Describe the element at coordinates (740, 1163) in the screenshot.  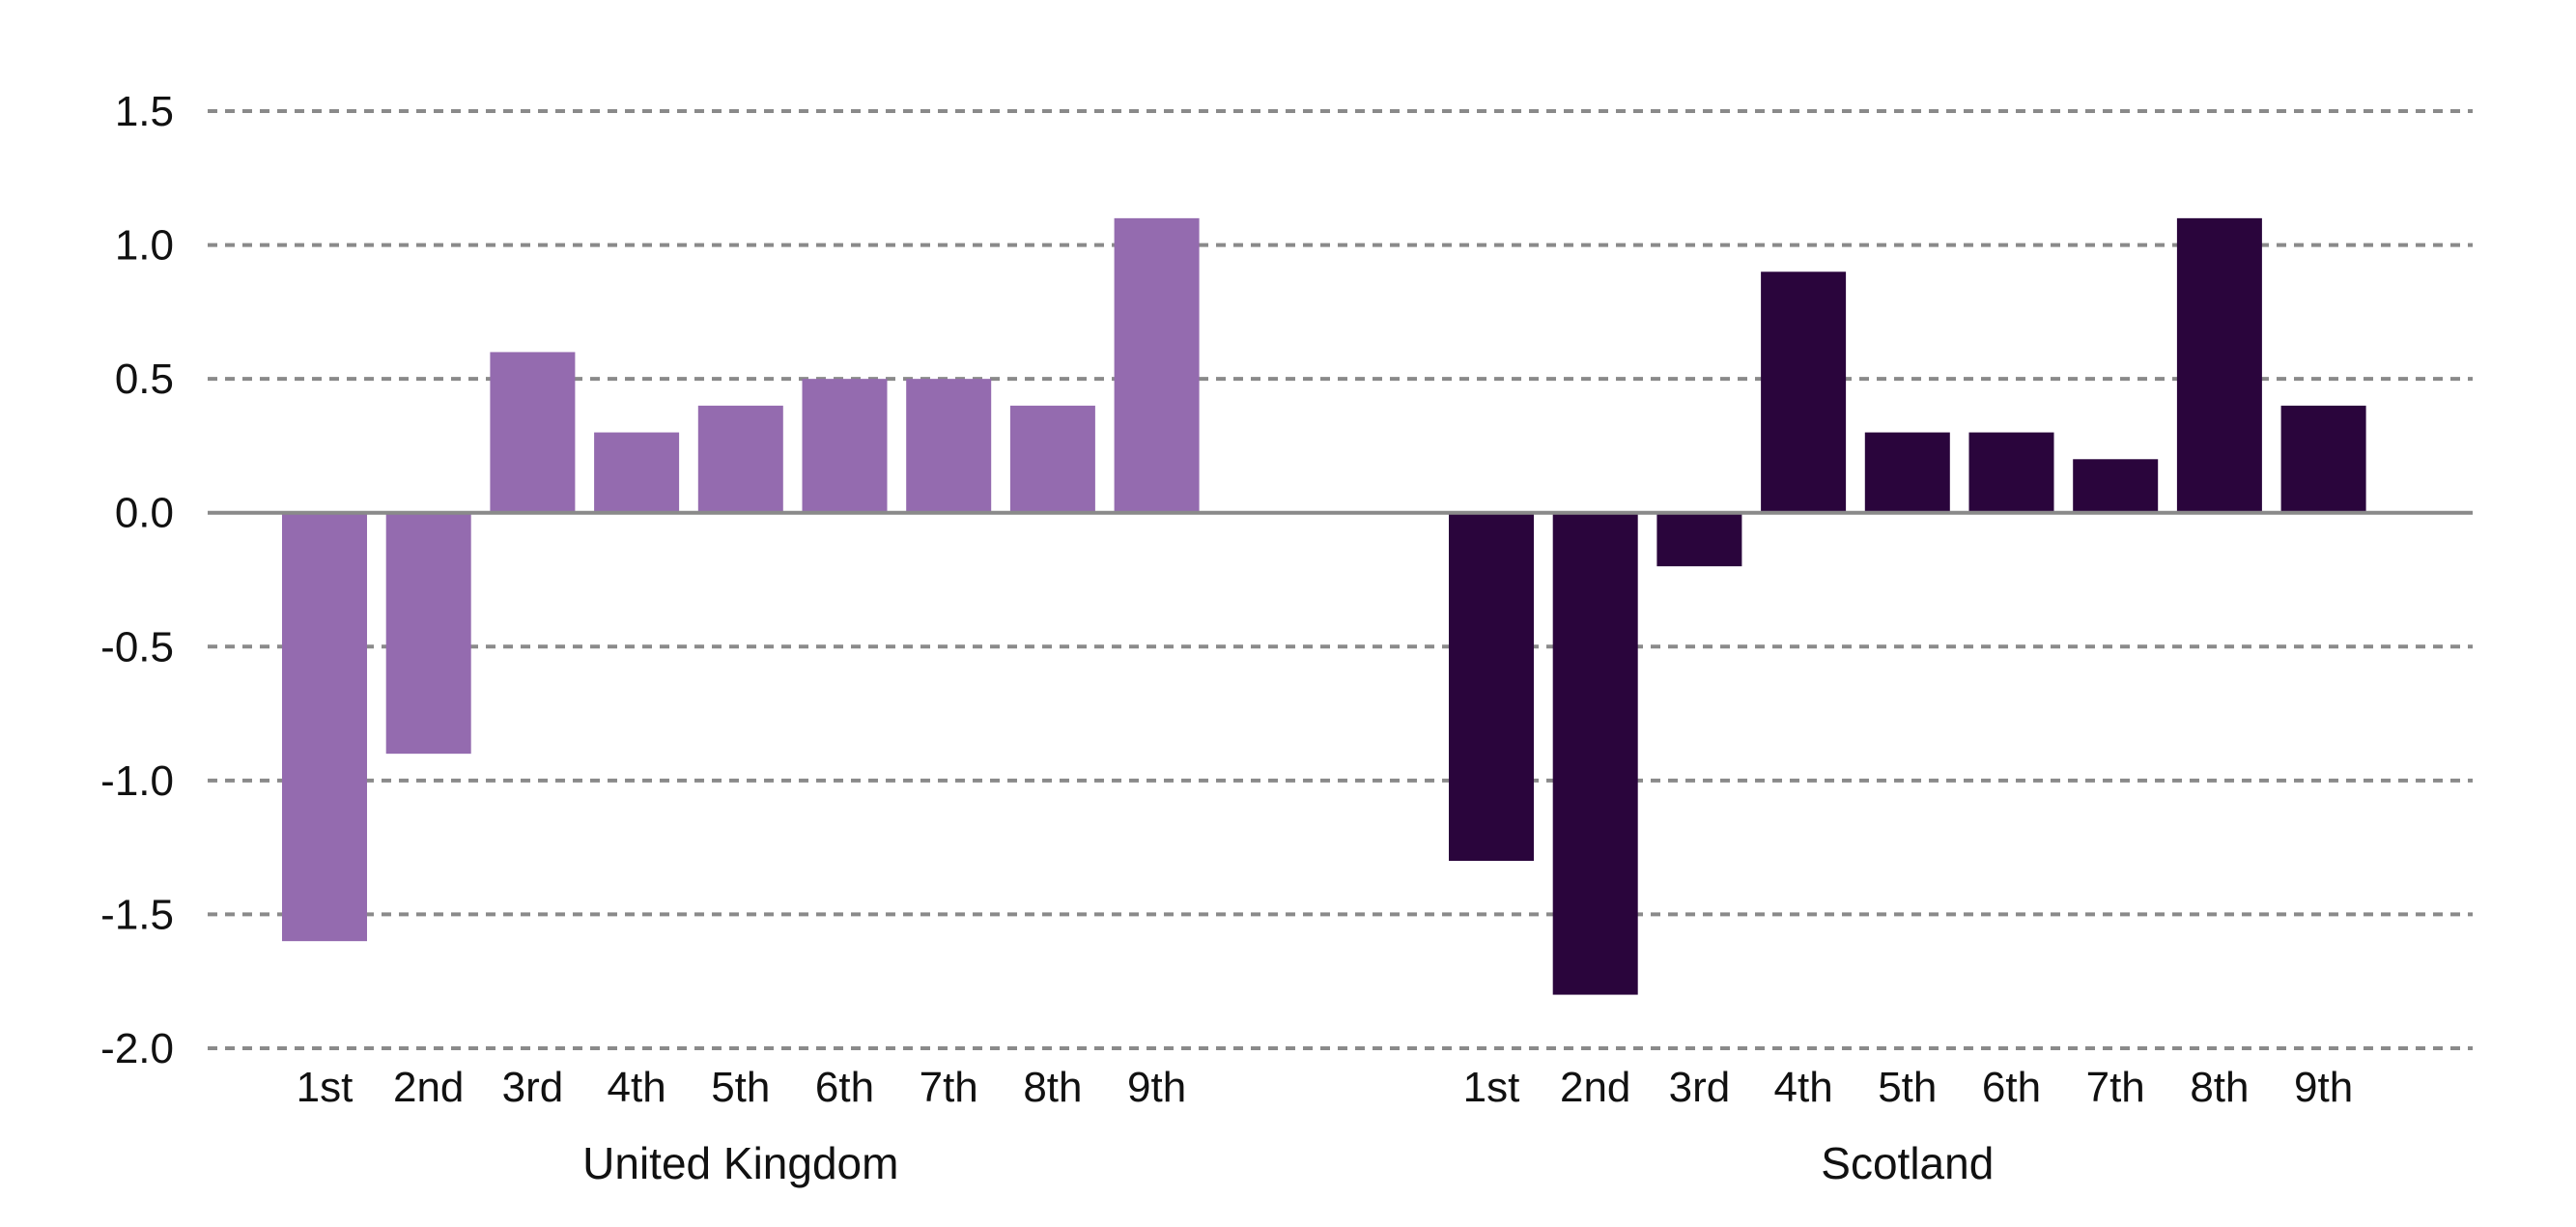
I see `group-label: United Kingdom` at that location.